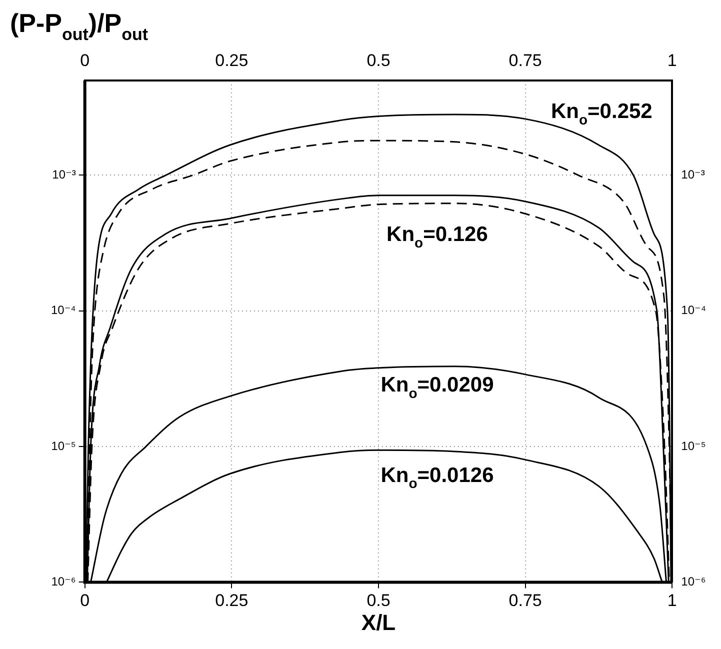  Describe the element at coordinates (525, 600) in the screenshot. I see `x-tick-label: 0.75` at that location.